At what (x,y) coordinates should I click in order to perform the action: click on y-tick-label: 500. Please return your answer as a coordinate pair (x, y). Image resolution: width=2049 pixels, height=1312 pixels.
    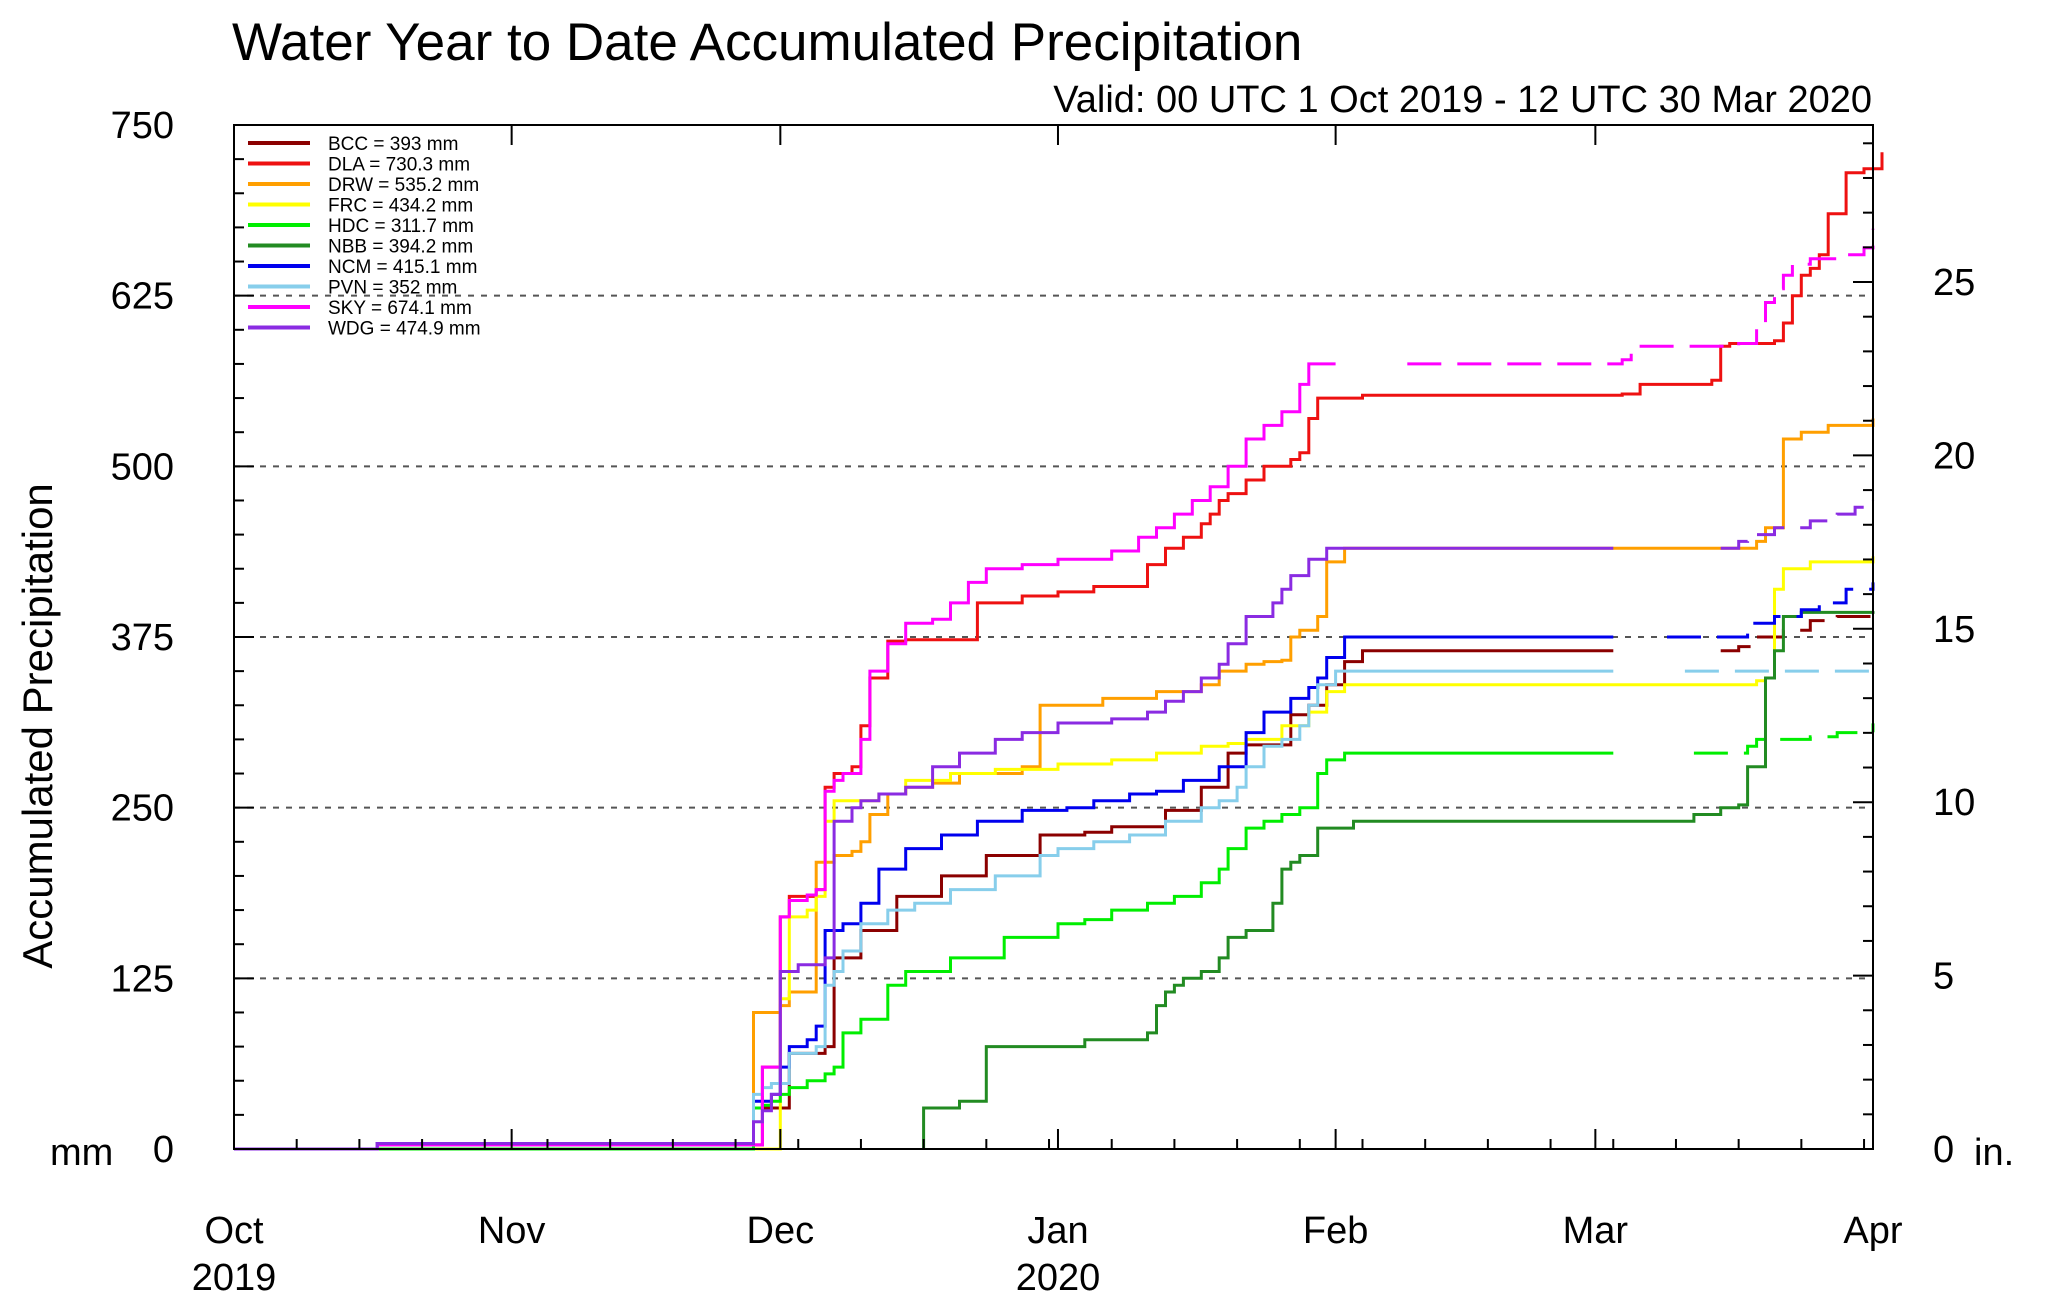
    Looking at the image, I should click on (142, 467).